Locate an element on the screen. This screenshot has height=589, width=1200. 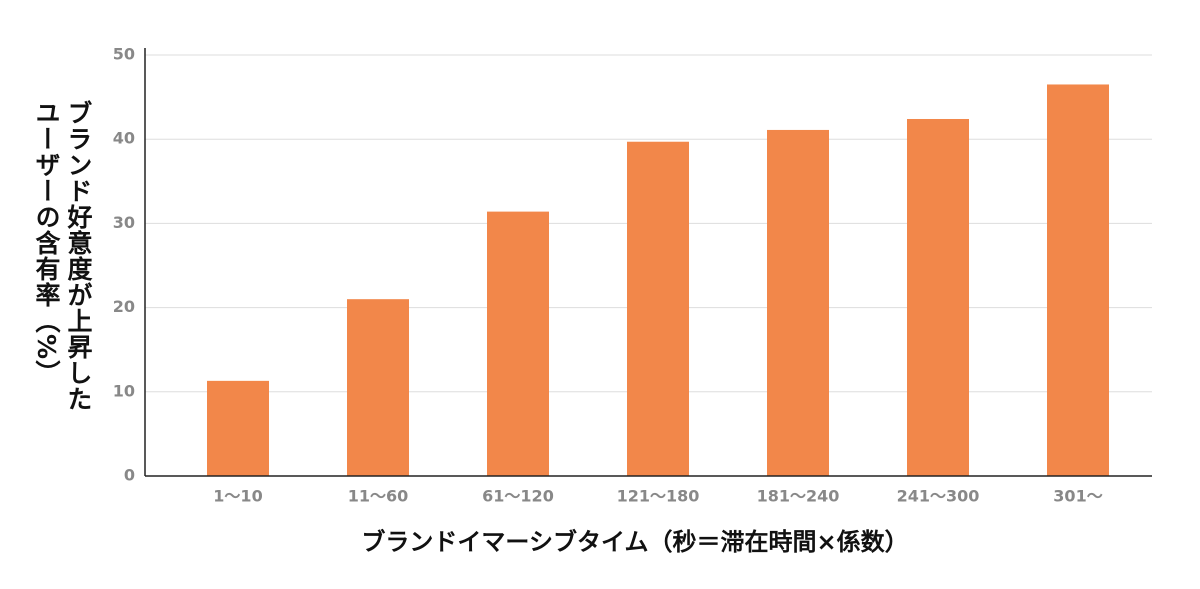
x-tick-label: 61～120 is located at coordinates (518, 496).